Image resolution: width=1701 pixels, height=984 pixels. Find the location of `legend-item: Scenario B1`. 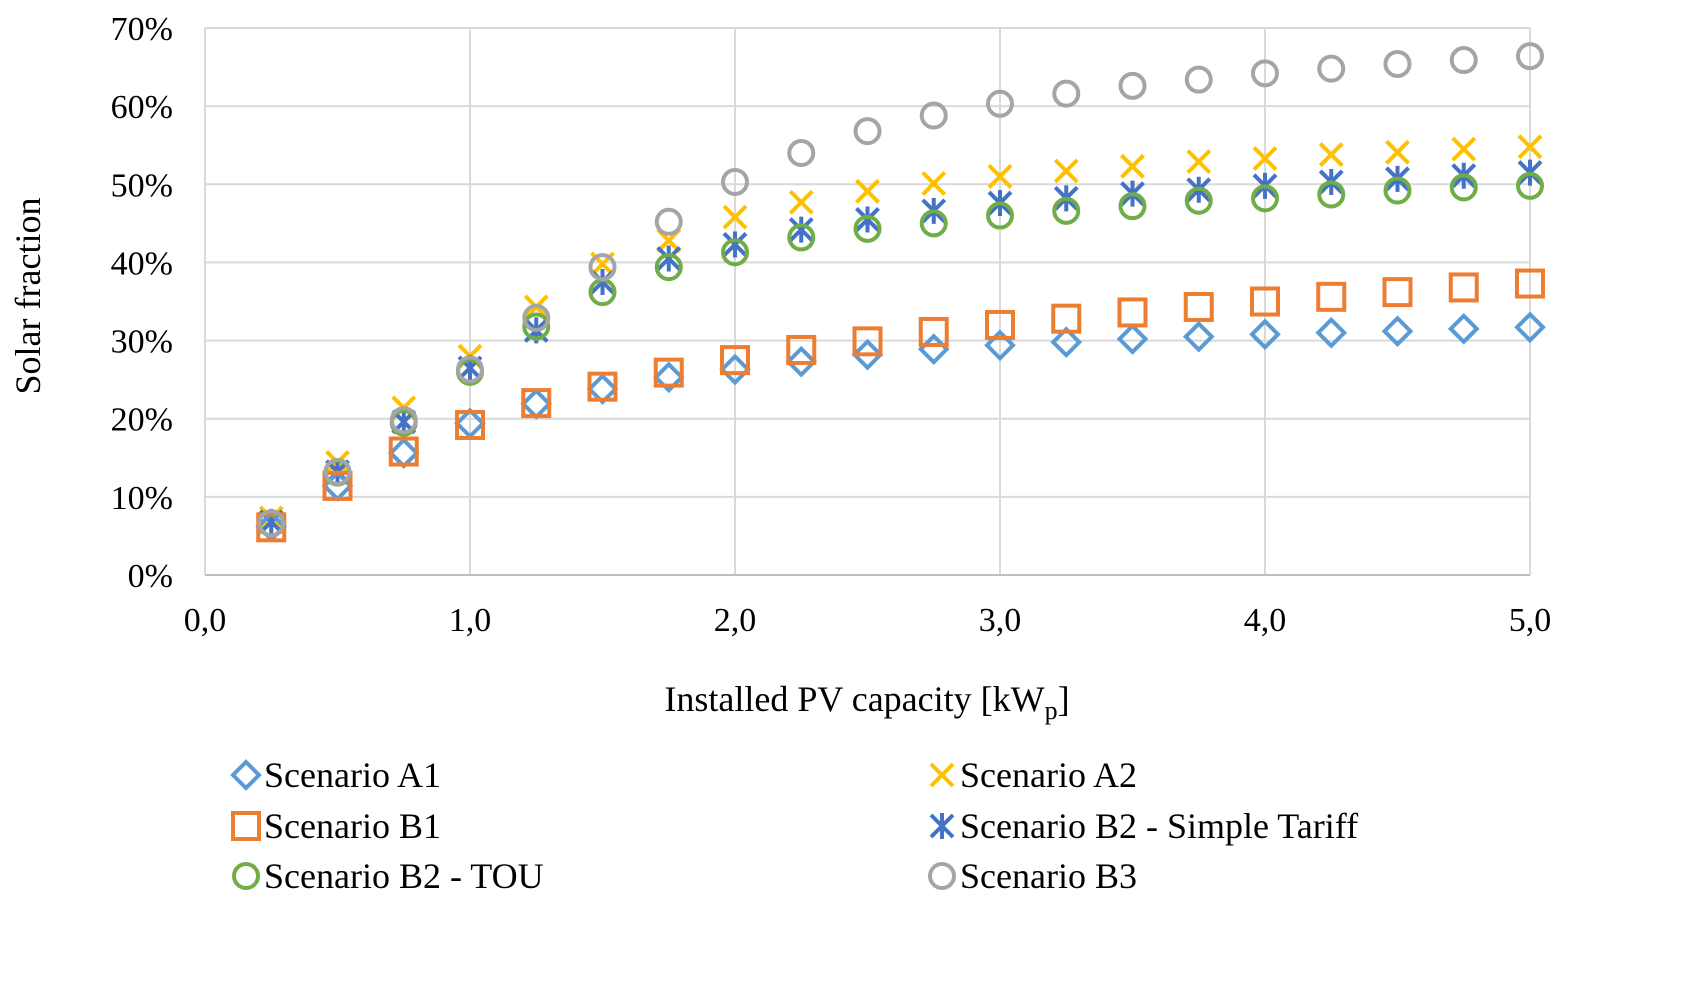

legend-item: Scenario B1 is located at coordinates (336, 826).